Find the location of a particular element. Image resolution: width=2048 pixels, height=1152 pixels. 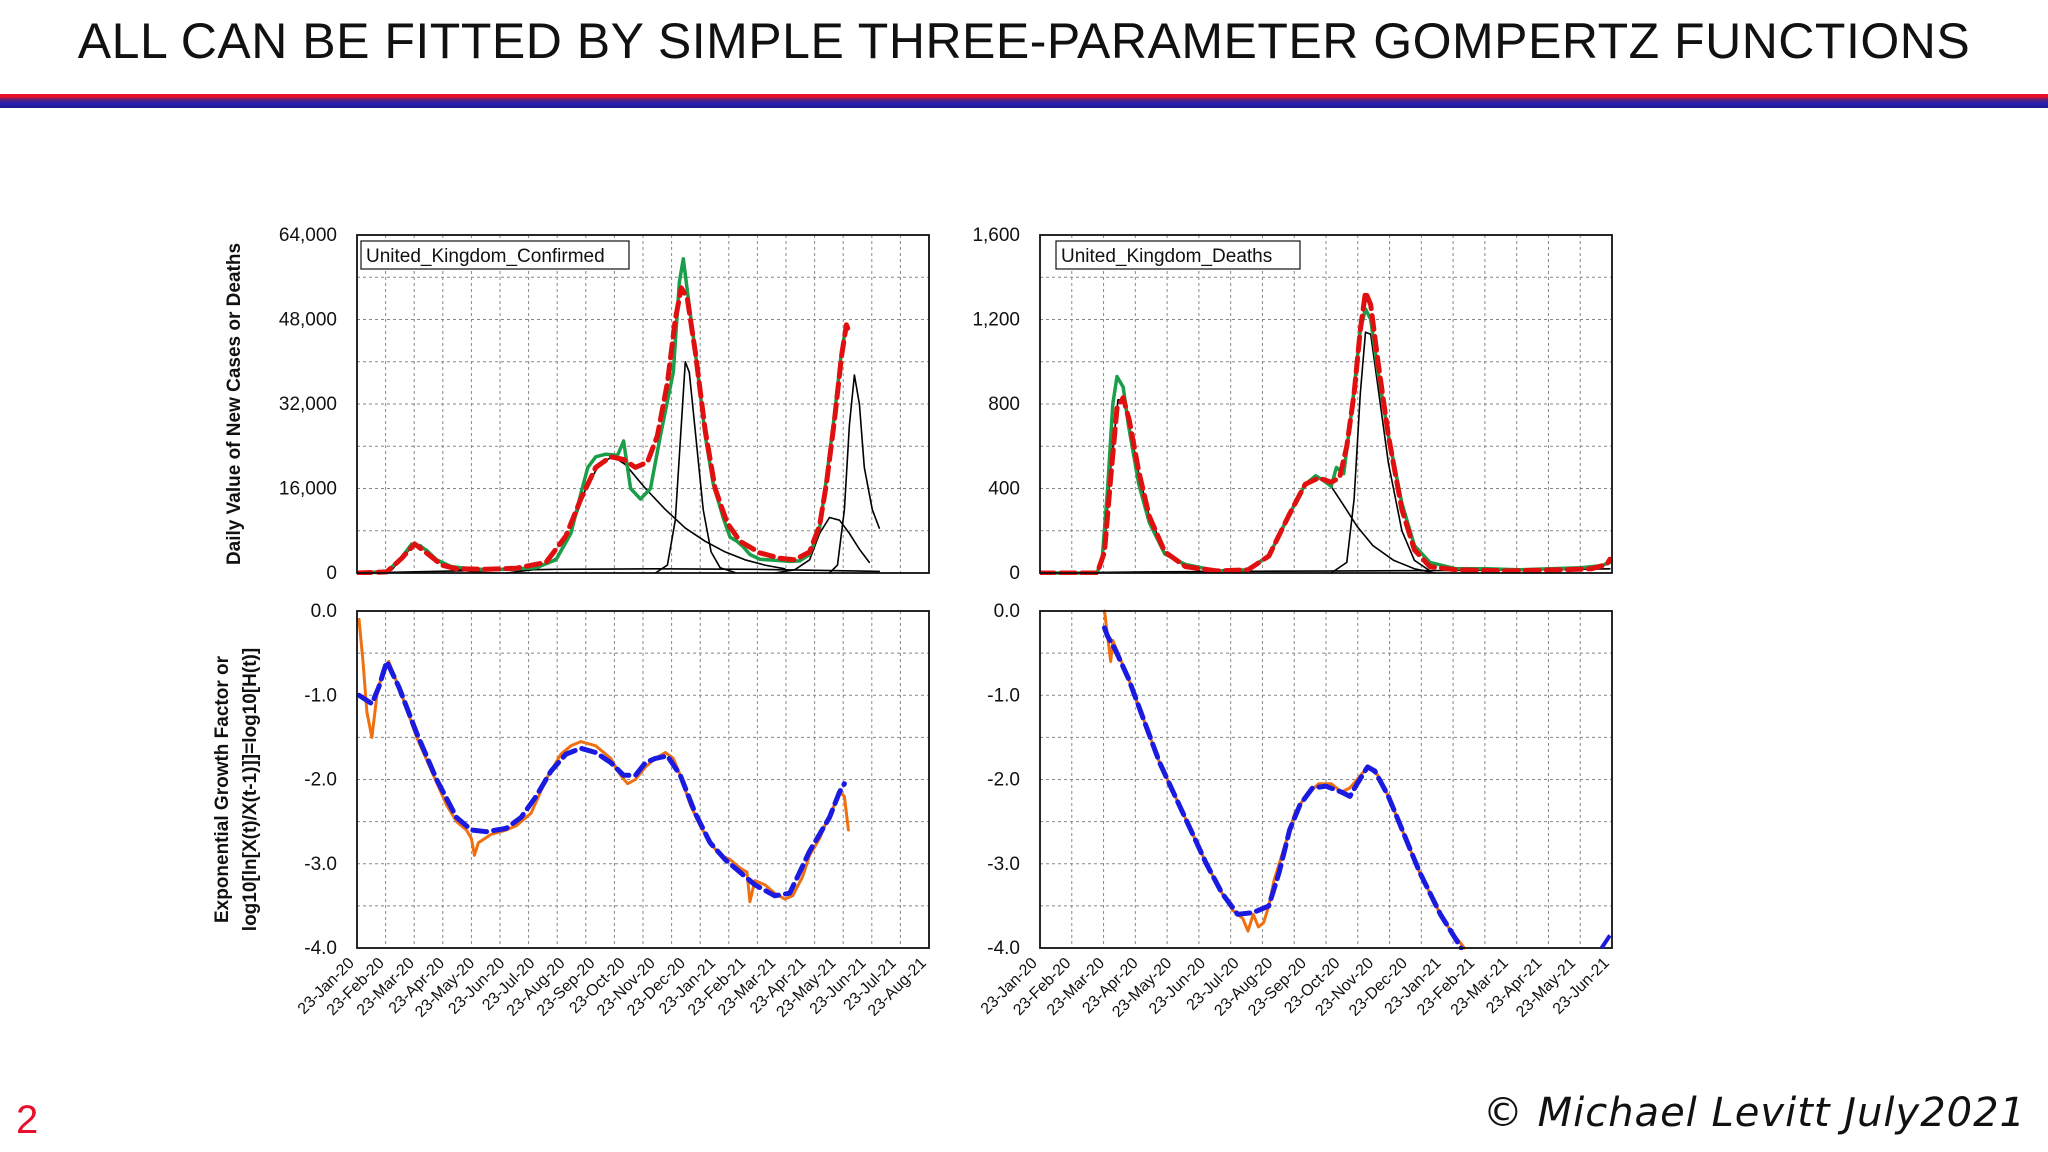

y-axis-title: Daily Value of New Cases or Deaths is located at coordinates (234, 404).